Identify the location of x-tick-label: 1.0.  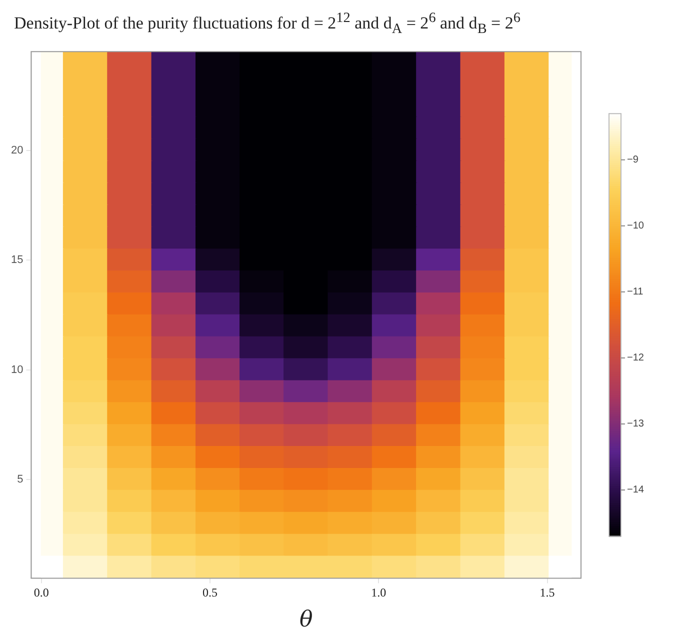
(378, 593).